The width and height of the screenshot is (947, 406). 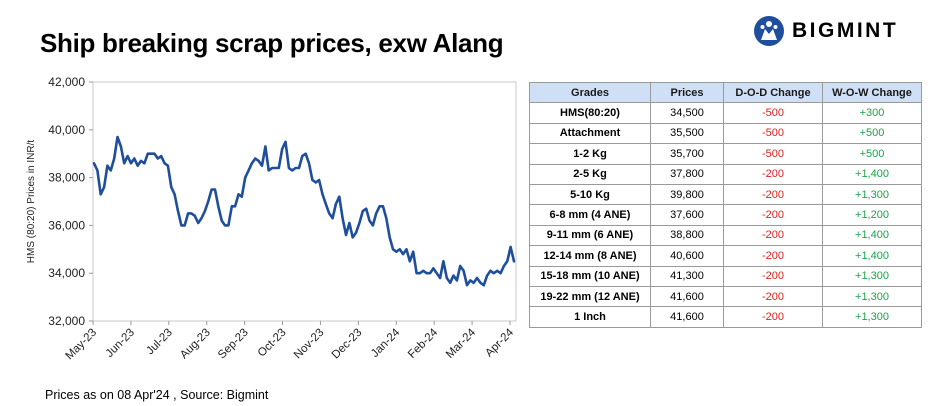 What do you see at coordinates (872, 215) in the screenshot?
I see `wow-change-cell: +1,200` at bounding box center [872, 215].